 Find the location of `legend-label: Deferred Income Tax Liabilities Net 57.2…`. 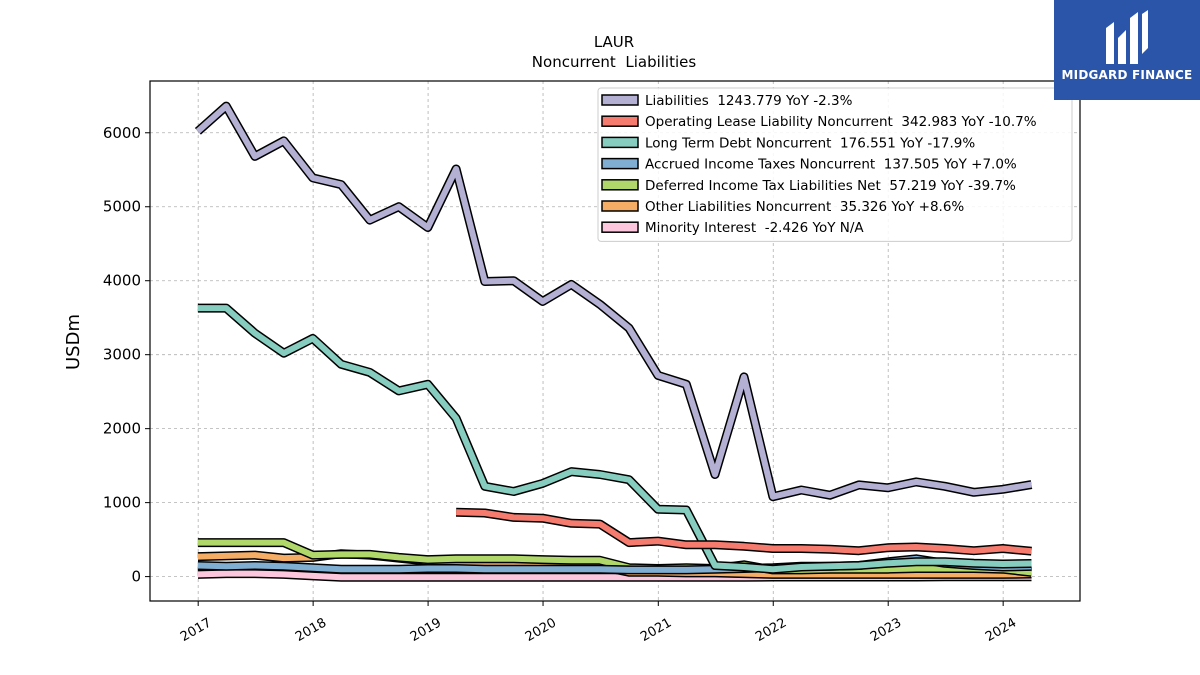

legend-label: Deferred Income Tax Liabilities Net 57.2… is located at coordinates (830, 186).